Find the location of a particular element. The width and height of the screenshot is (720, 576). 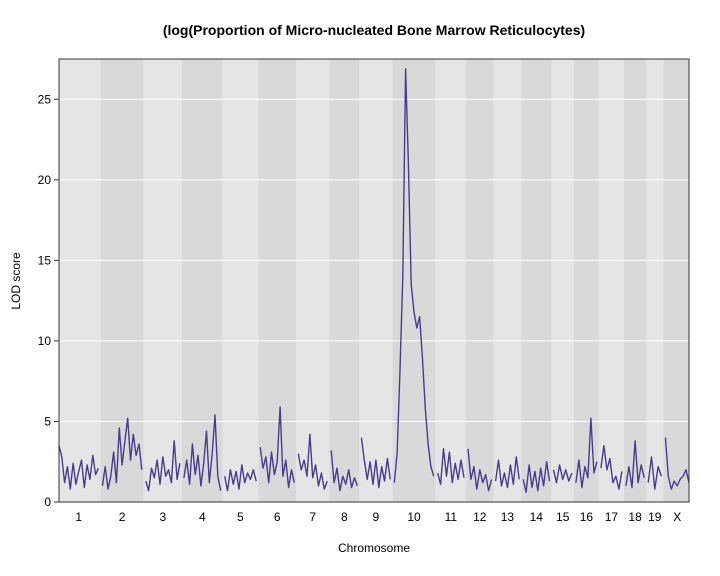

x-tick-label: 9 is located at coordinates (376, 517).